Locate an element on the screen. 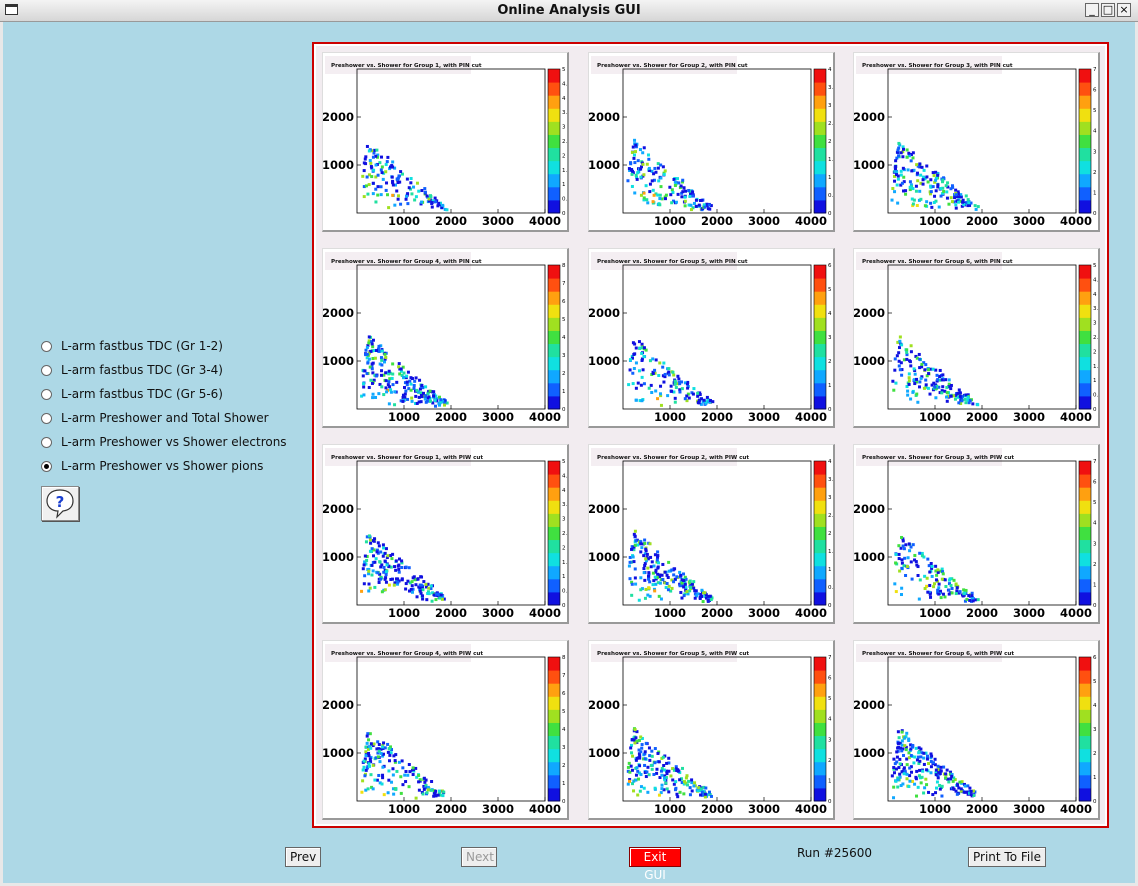  print-to-file-button: Print To File is located at coordinates (1007, 857).